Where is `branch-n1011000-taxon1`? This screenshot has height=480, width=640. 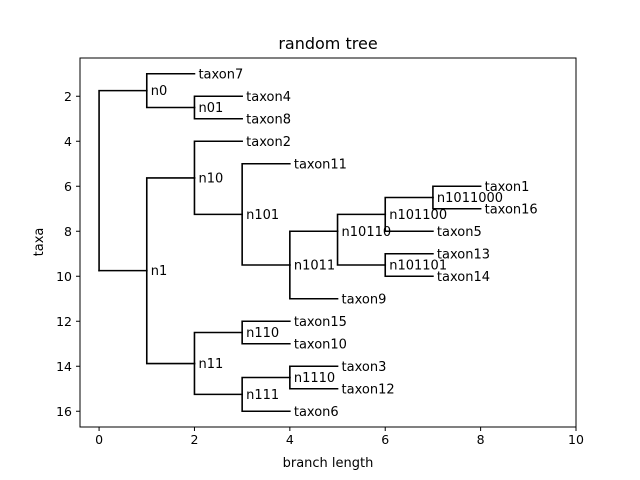
branch-n1011000-taxon1 is located at coordinates (457, 192).